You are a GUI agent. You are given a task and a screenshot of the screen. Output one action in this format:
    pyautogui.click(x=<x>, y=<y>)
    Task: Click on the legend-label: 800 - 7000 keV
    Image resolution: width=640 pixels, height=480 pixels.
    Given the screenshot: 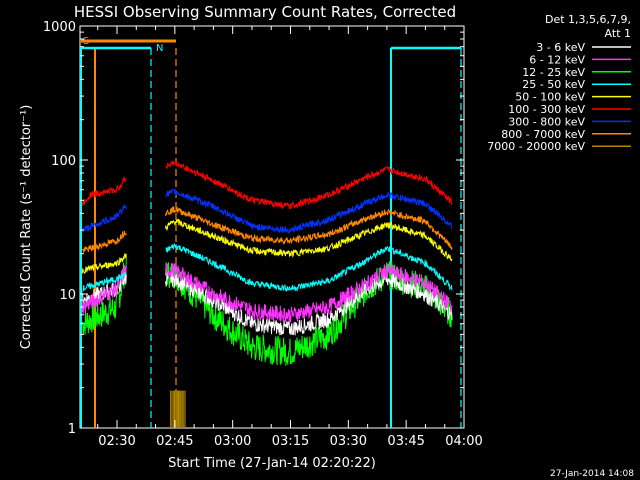 What is the action you would take?
    pyautogui.click(x=543, y=134)
    